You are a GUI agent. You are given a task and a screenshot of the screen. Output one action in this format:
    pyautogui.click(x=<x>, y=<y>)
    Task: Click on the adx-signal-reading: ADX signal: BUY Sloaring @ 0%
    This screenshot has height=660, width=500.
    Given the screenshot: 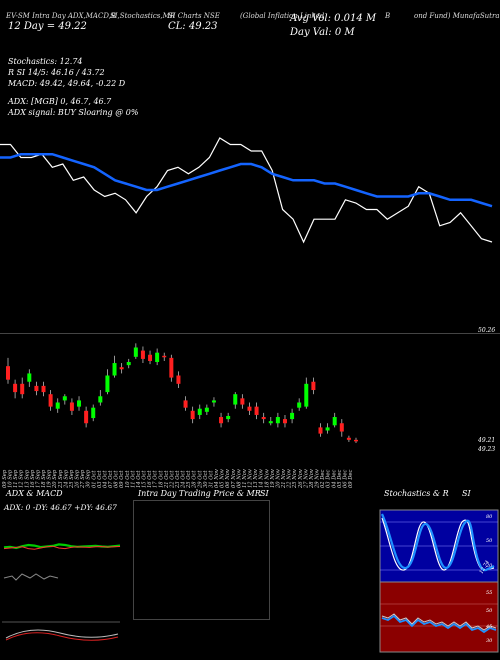 What is the action you would take?
    pyautogui.click(x=73, y=112)
    